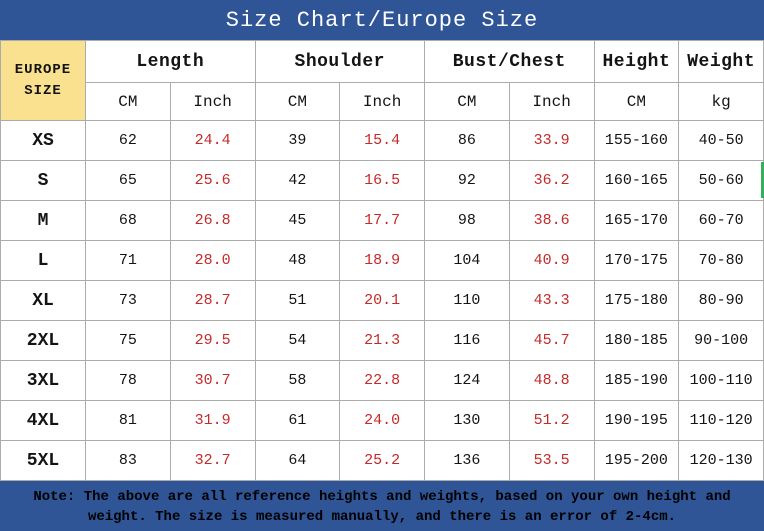  Describe the element at coordinates (509, 61) in the screenshot. I see `column-group-bust-chest: Bust/Chest` at that location.